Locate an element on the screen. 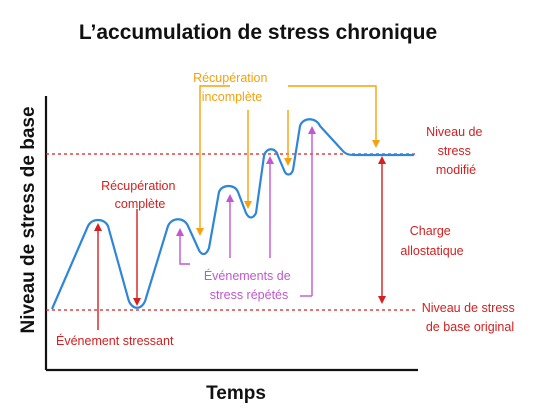 The image size is (539, 419). modified-level-label: Niveau de stress modifié is located at coordinates (456, 151).